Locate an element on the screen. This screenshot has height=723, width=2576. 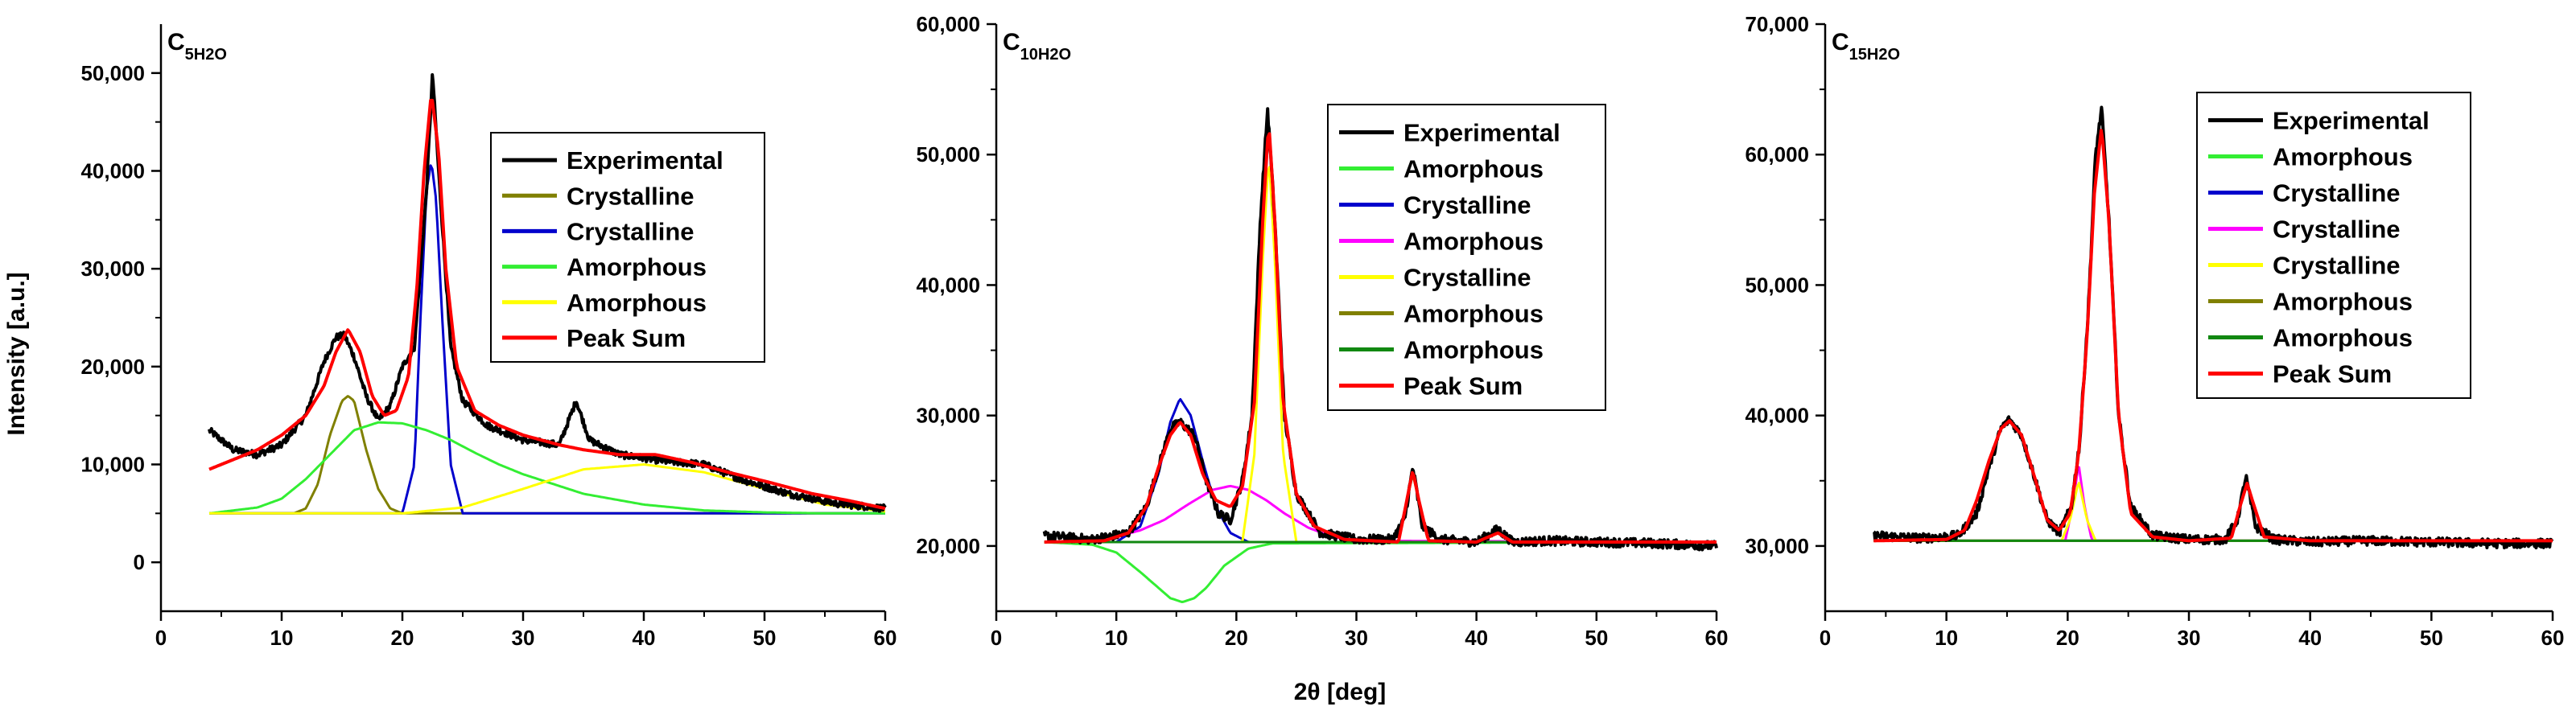
y-tick-label: 0 is located at coordinates (139, 562).